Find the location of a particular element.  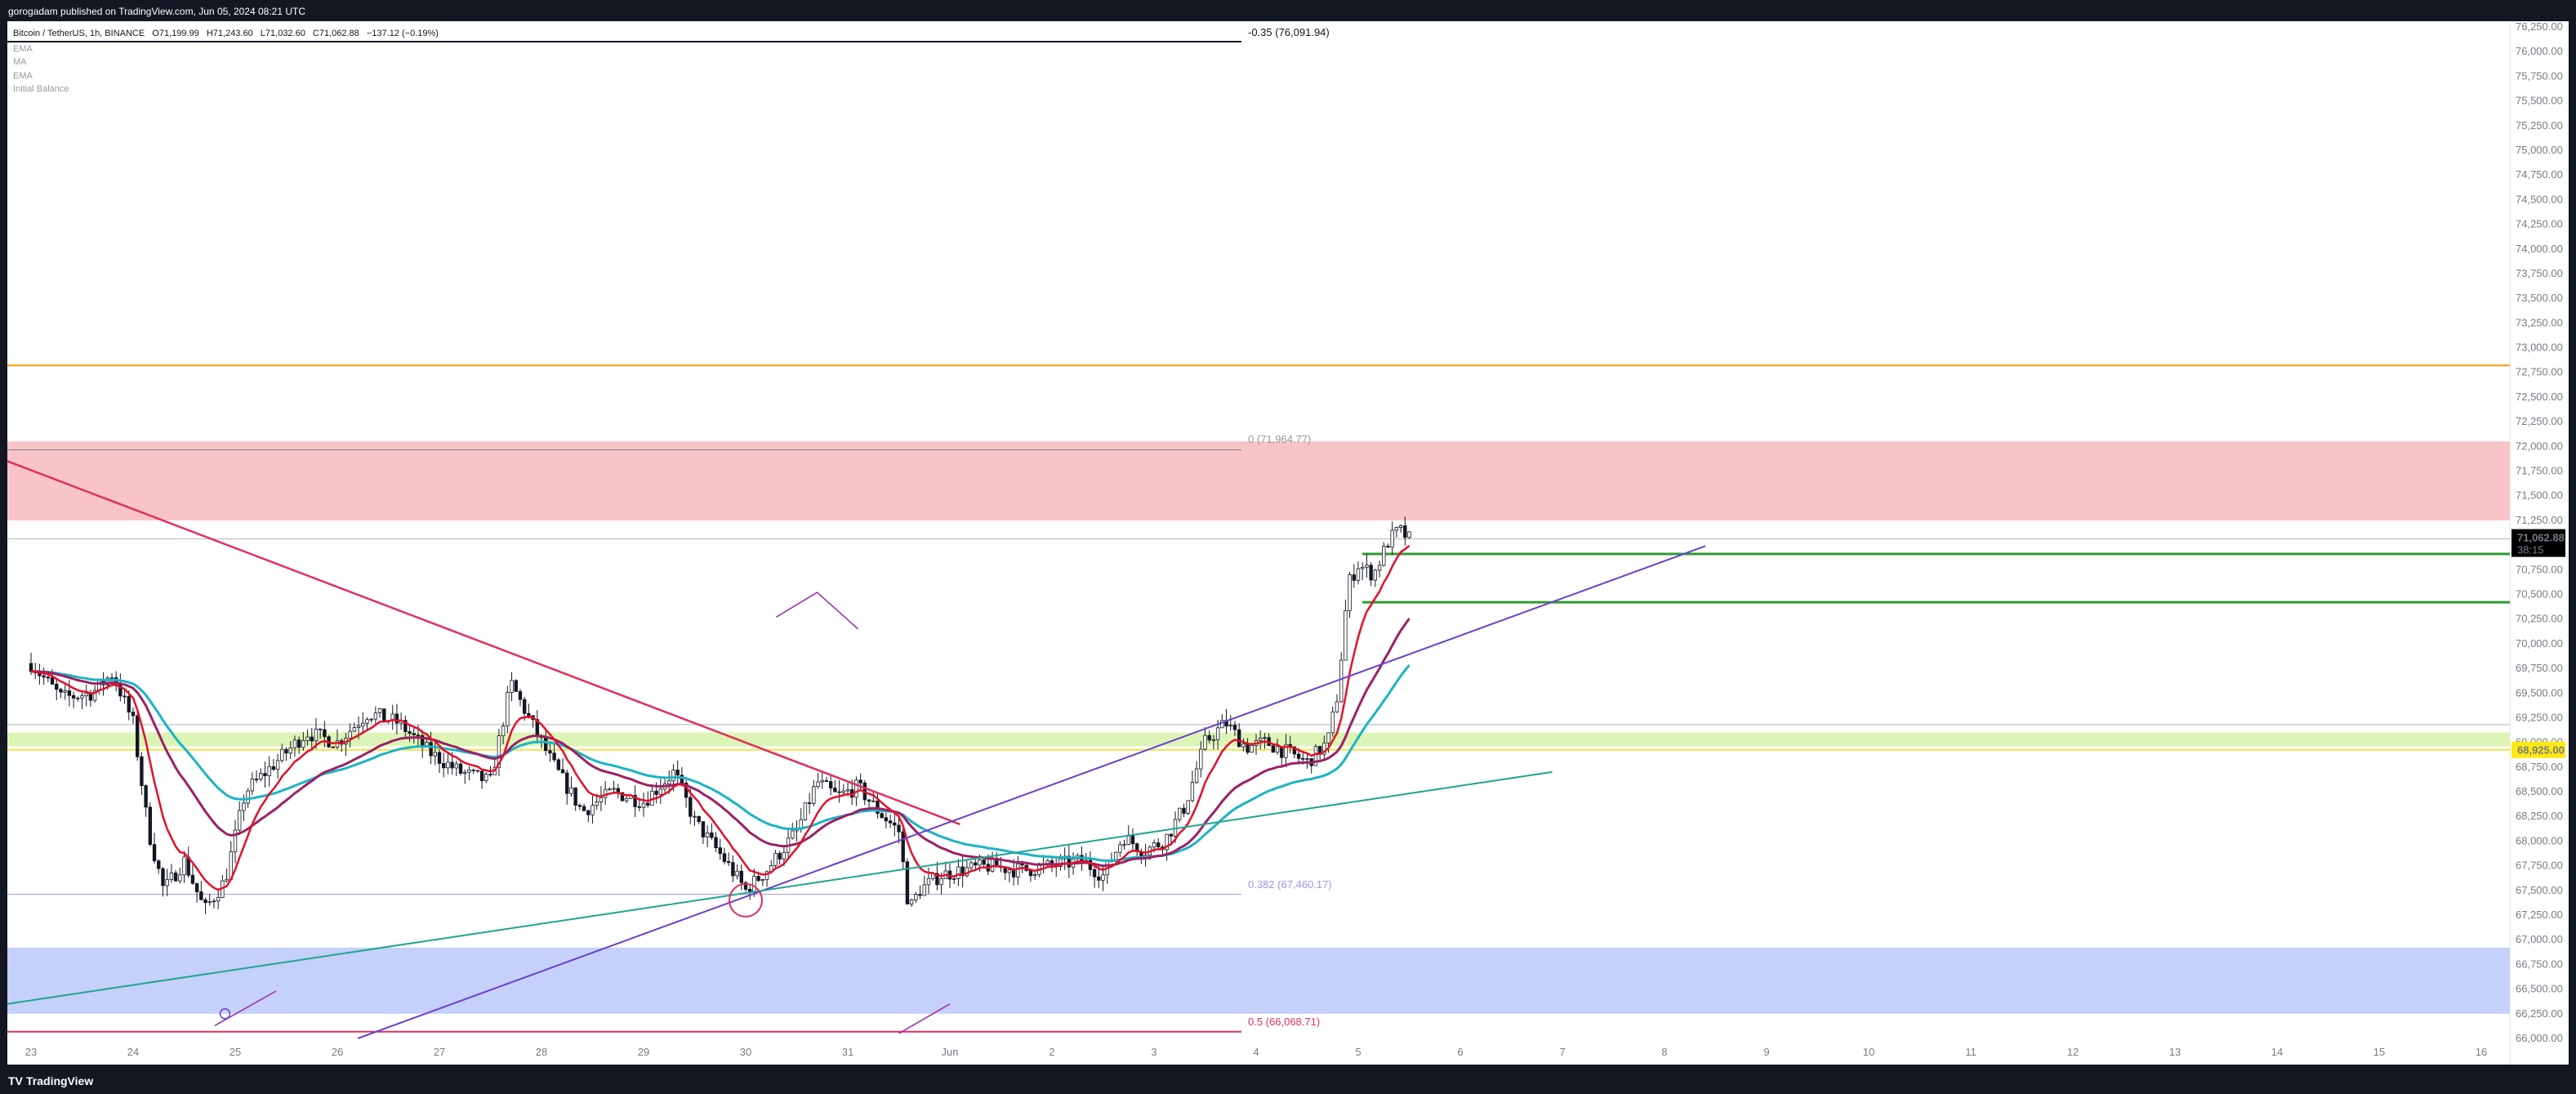

current-price-label: 71,062.88 38:15 is located at coordinates (2538, 543).